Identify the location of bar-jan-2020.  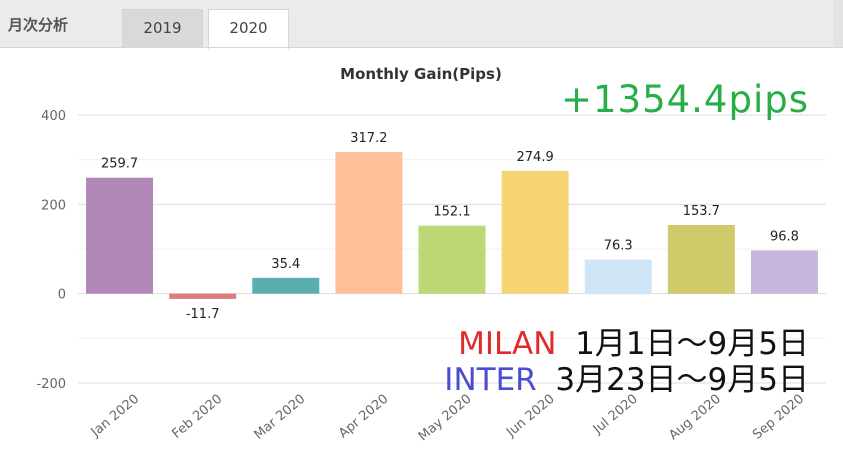
(120, 235).